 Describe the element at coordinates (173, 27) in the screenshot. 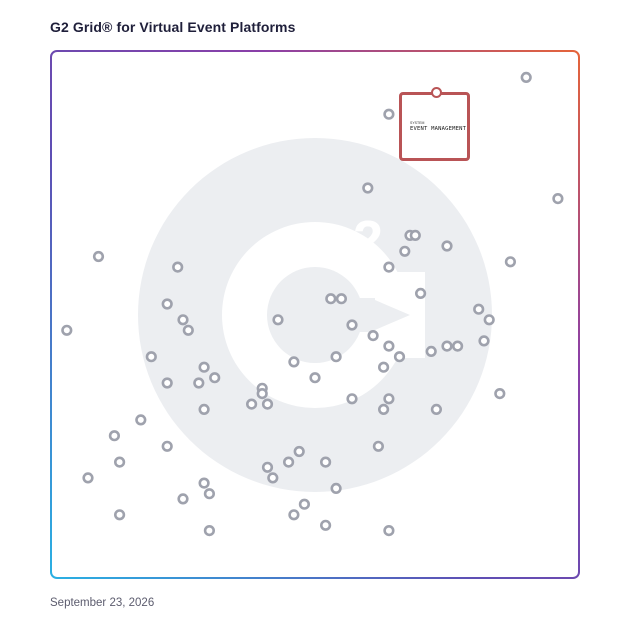

I see `page-title: G2 Grid® for Virtual Event Platforms` at that location.